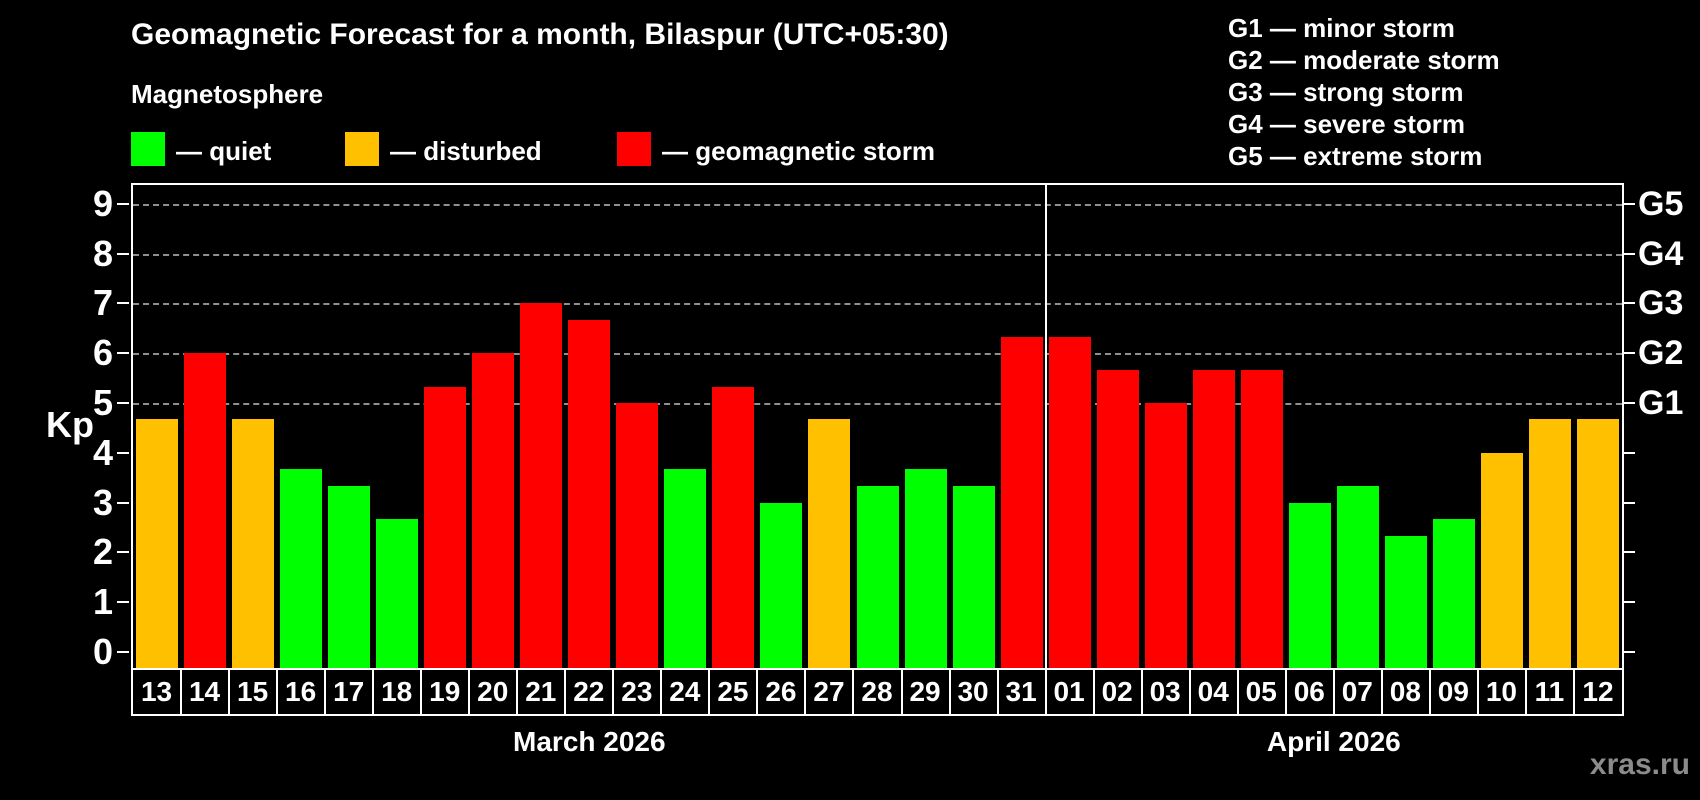 This screenshot has height=800, width=1700. Describe the element at coordinates (148, 149) in the screenshot. I see `quiet-legend-swatch` at that location.